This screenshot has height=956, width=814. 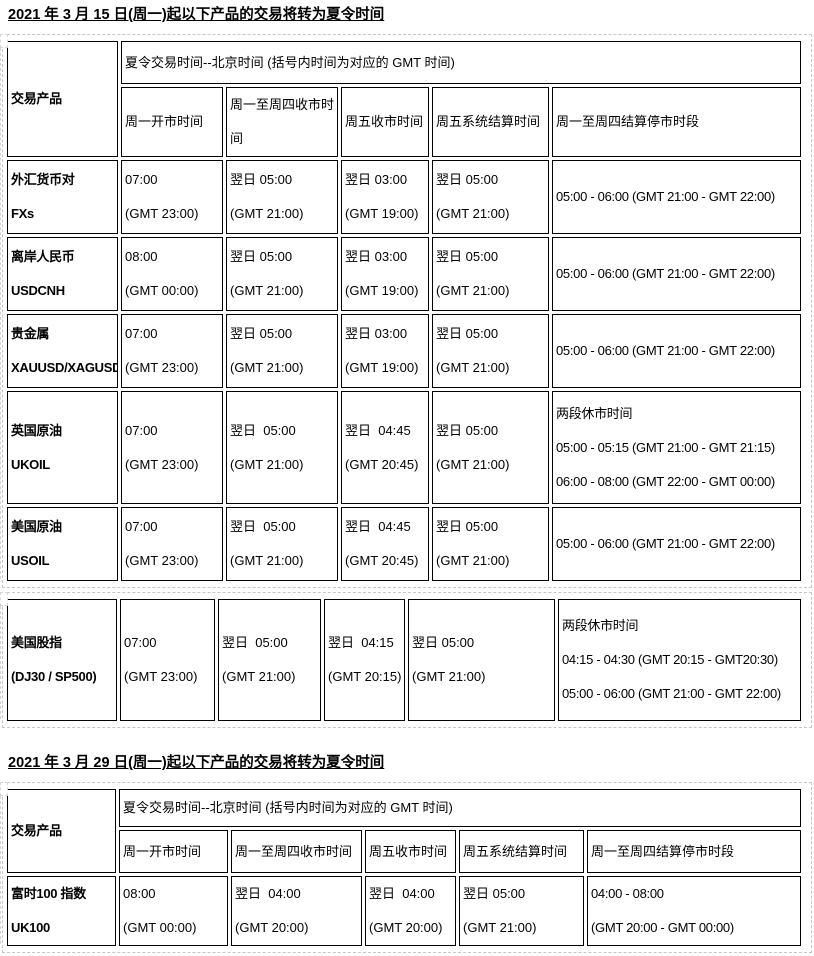 I want to click on cell-line: XAUUSD/XAGUSD, so click(x=64, y=368).